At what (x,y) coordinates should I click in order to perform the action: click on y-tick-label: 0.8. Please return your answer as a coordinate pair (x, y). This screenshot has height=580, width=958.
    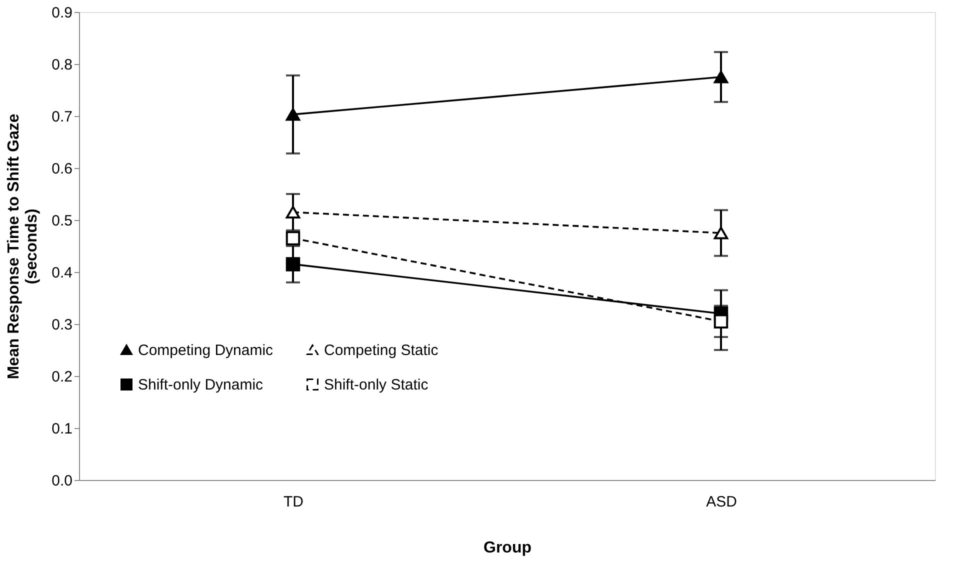
    Looking at the image, I should click on (62, 65).